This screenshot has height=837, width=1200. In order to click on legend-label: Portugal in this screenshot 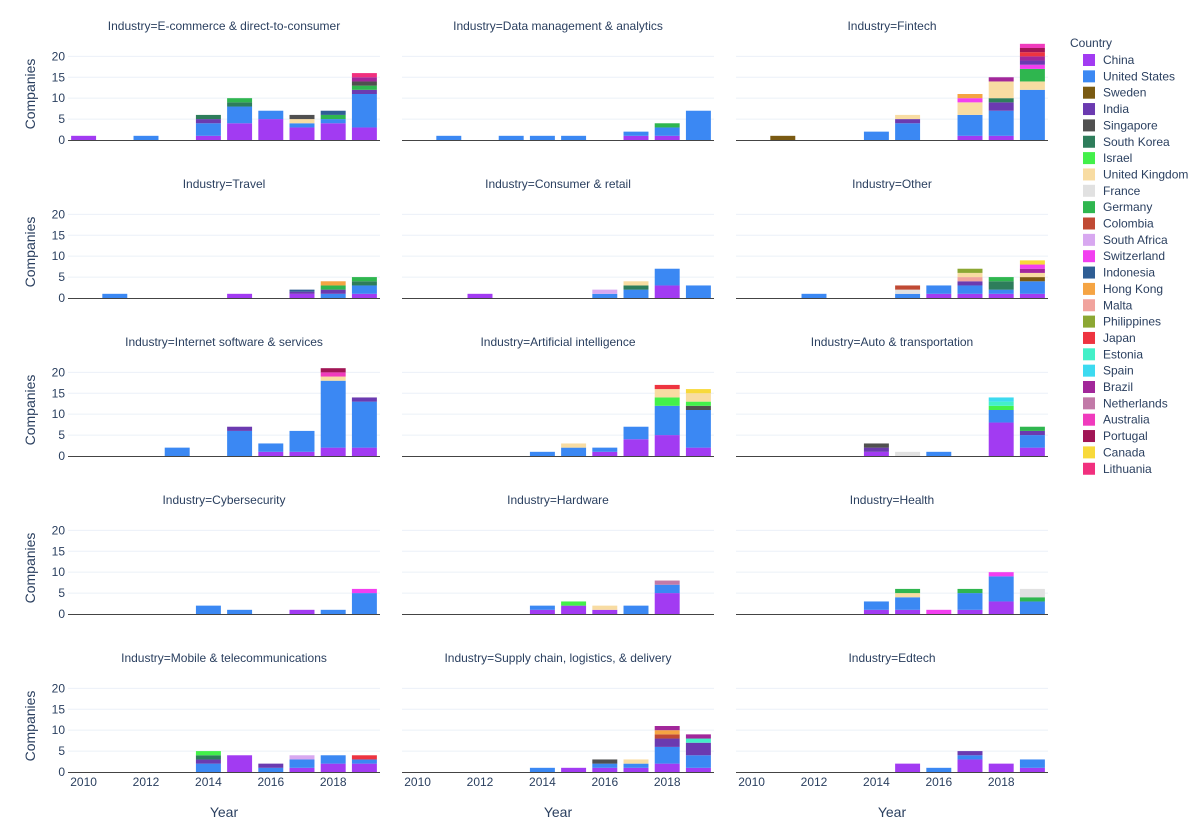, I will do `click(1125, 436)`.